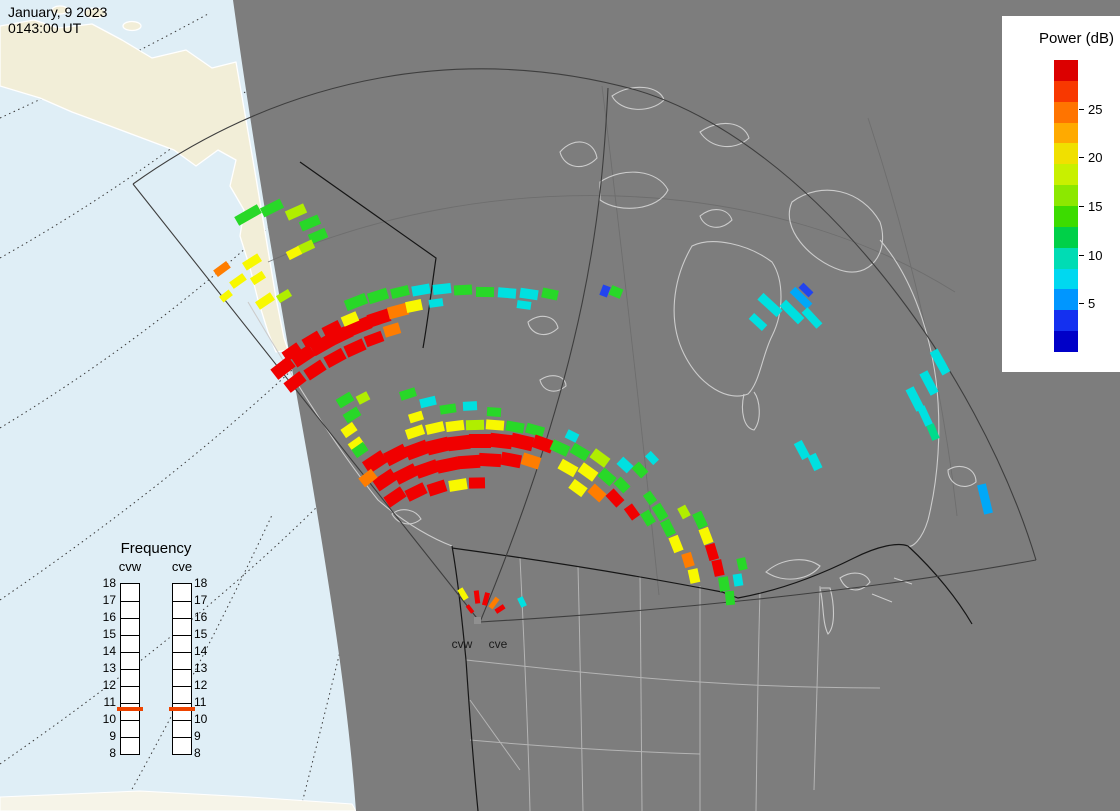 This screenshot has width=1120, height=811. Describe the element at coordinates (208, 668) in the screenshot. I see `freq-ticks-right: 18 17 16 15 14 13 12 11 10 9 8` at that location.